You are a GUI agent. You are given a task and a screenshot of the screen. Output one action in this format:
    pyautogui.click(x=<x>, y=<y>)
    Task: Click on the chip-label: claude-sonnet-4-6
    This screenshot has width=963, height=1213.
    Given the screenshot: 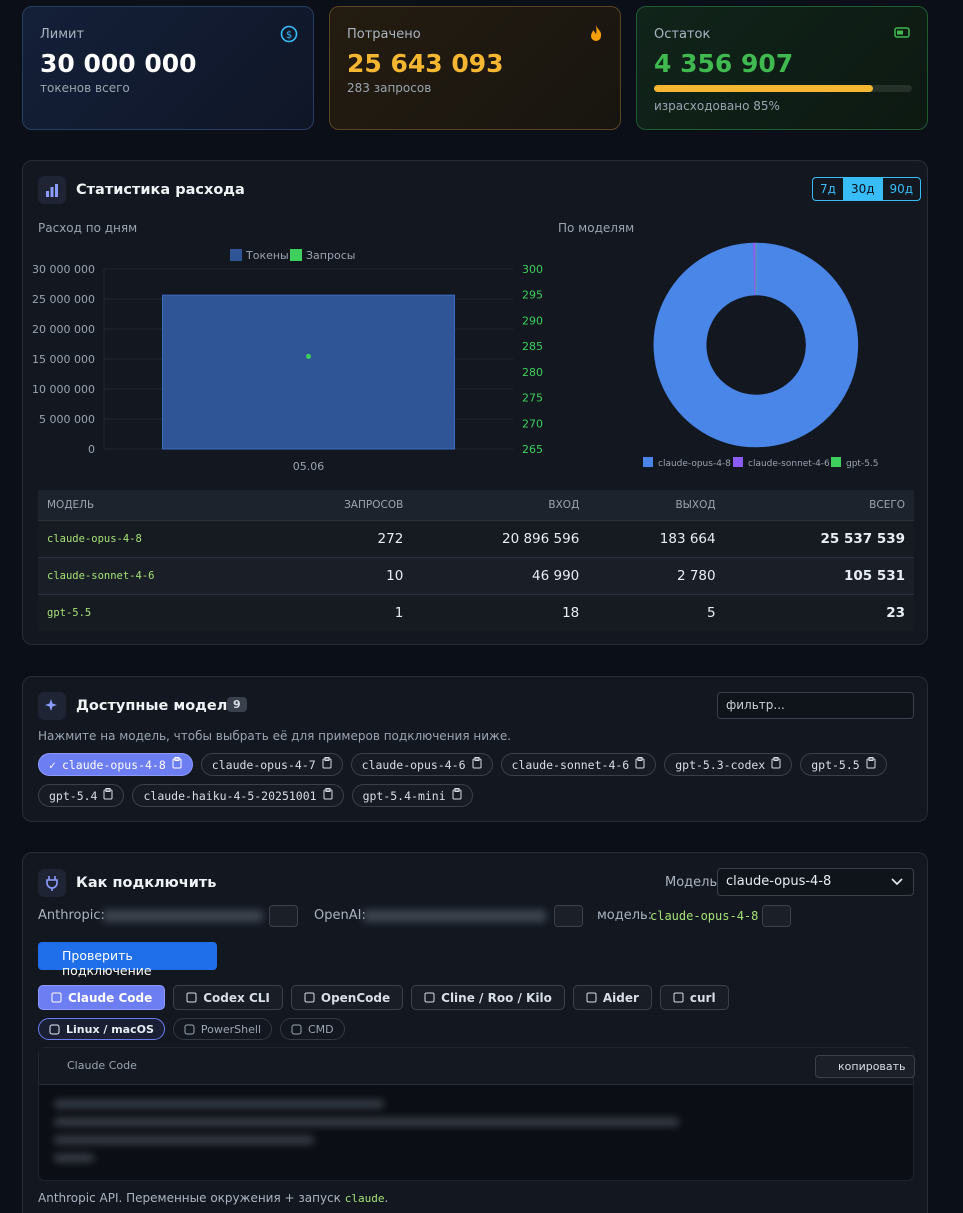 What is the action you would take?
    pyautogui.click(x=570, y=764)
    